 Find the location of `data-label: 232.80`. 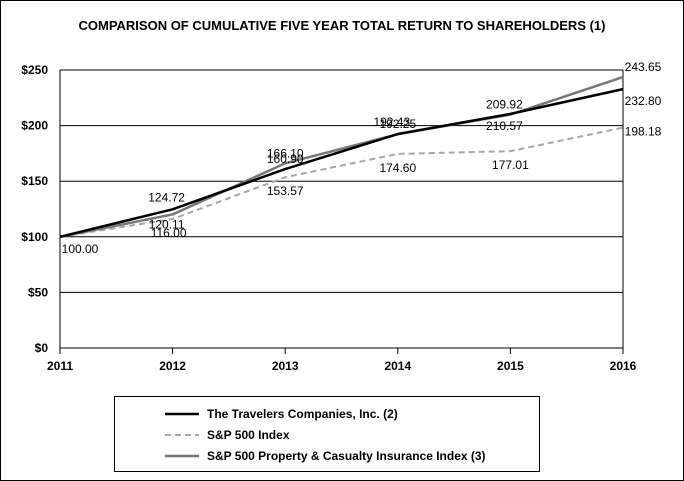

data-label: 232.80 is located at coordinates (643, 101).